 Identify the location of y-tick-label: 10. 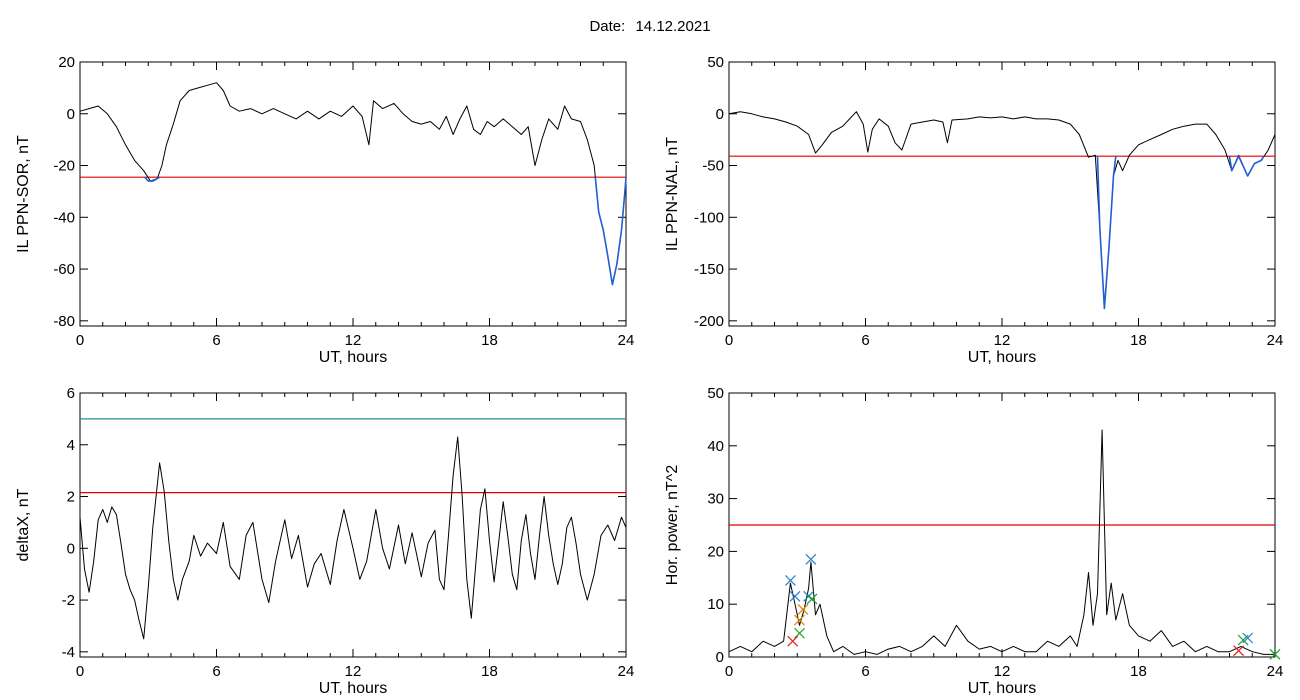
(715, 604).